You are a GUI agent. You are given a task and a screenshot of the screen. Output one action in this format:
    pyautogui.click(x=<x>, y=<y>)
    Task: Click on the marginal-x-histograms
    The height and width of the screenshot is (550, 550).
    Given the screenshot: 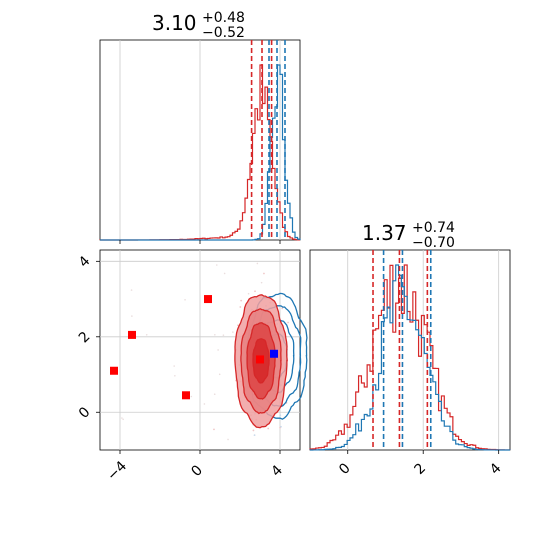 What is the action you would take?
    pyautogui.click(x=200, y=152)
    